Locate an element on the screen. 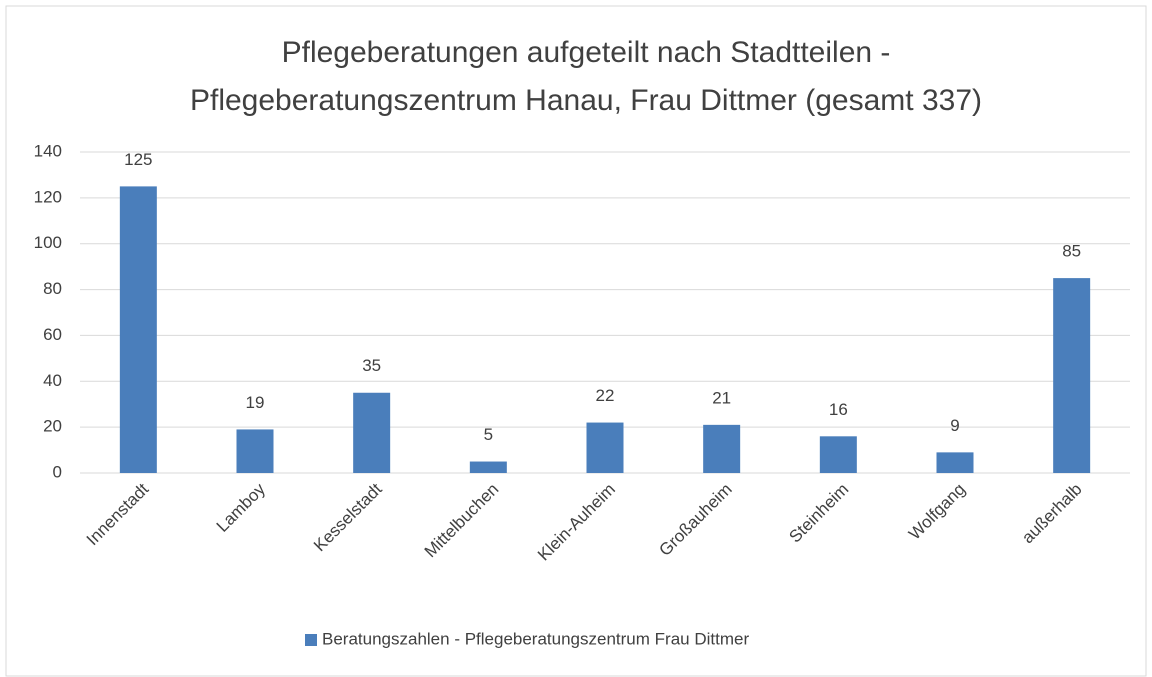 Image resolution: width=1152 pixels, height=677 pixels. data-label: 16 is located at coordinates (838, 409).